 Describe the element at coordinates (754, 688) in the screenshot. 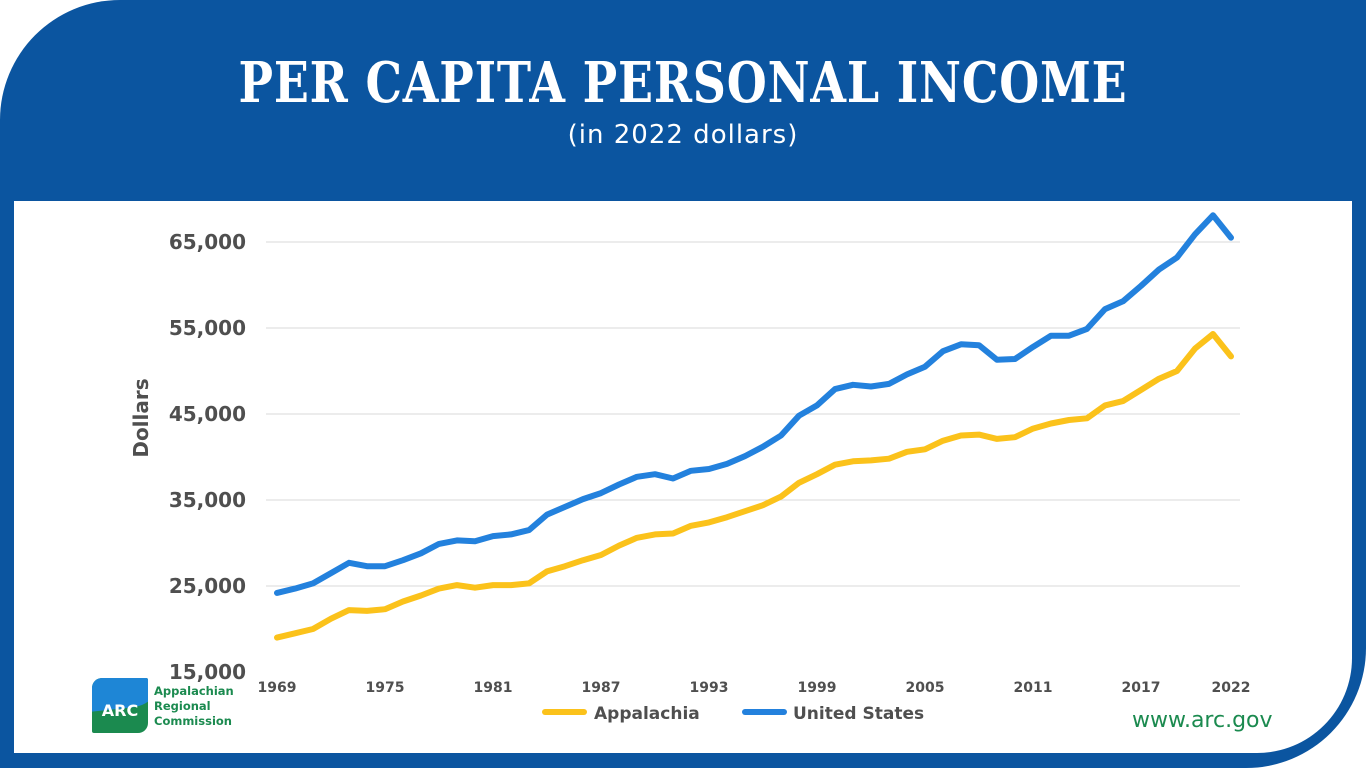

I see `x-axis-ticks: 1969 1975 1981 1987 1993 1999 2005 2011 2017 2022` at that location.